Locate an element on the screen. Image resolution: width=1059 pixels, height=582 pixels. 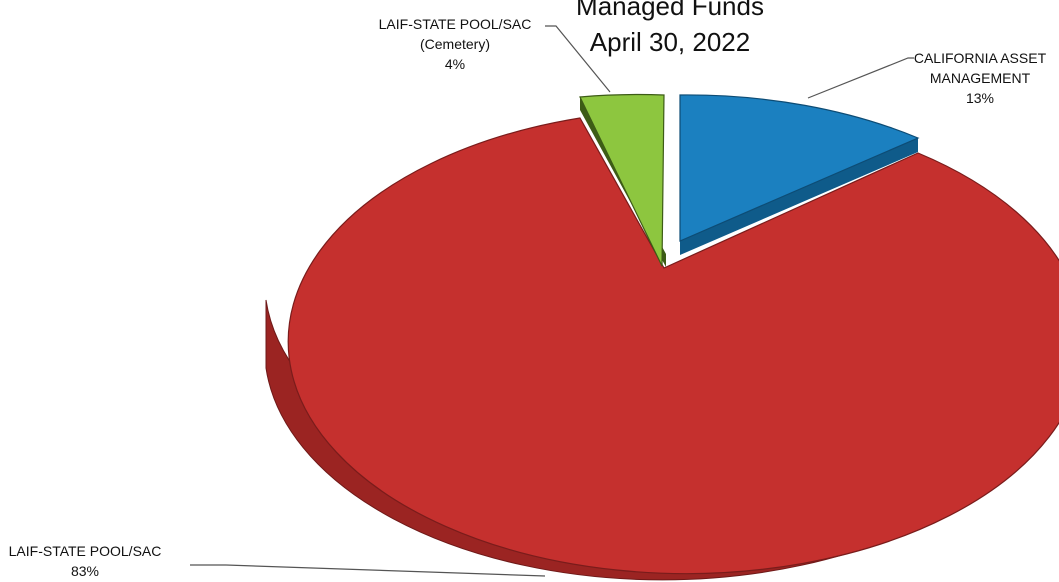
slice-label-cemetery: LAIF-STATE POOL/SAC (Cemetery) 4% is located at coordinates (455, 44).